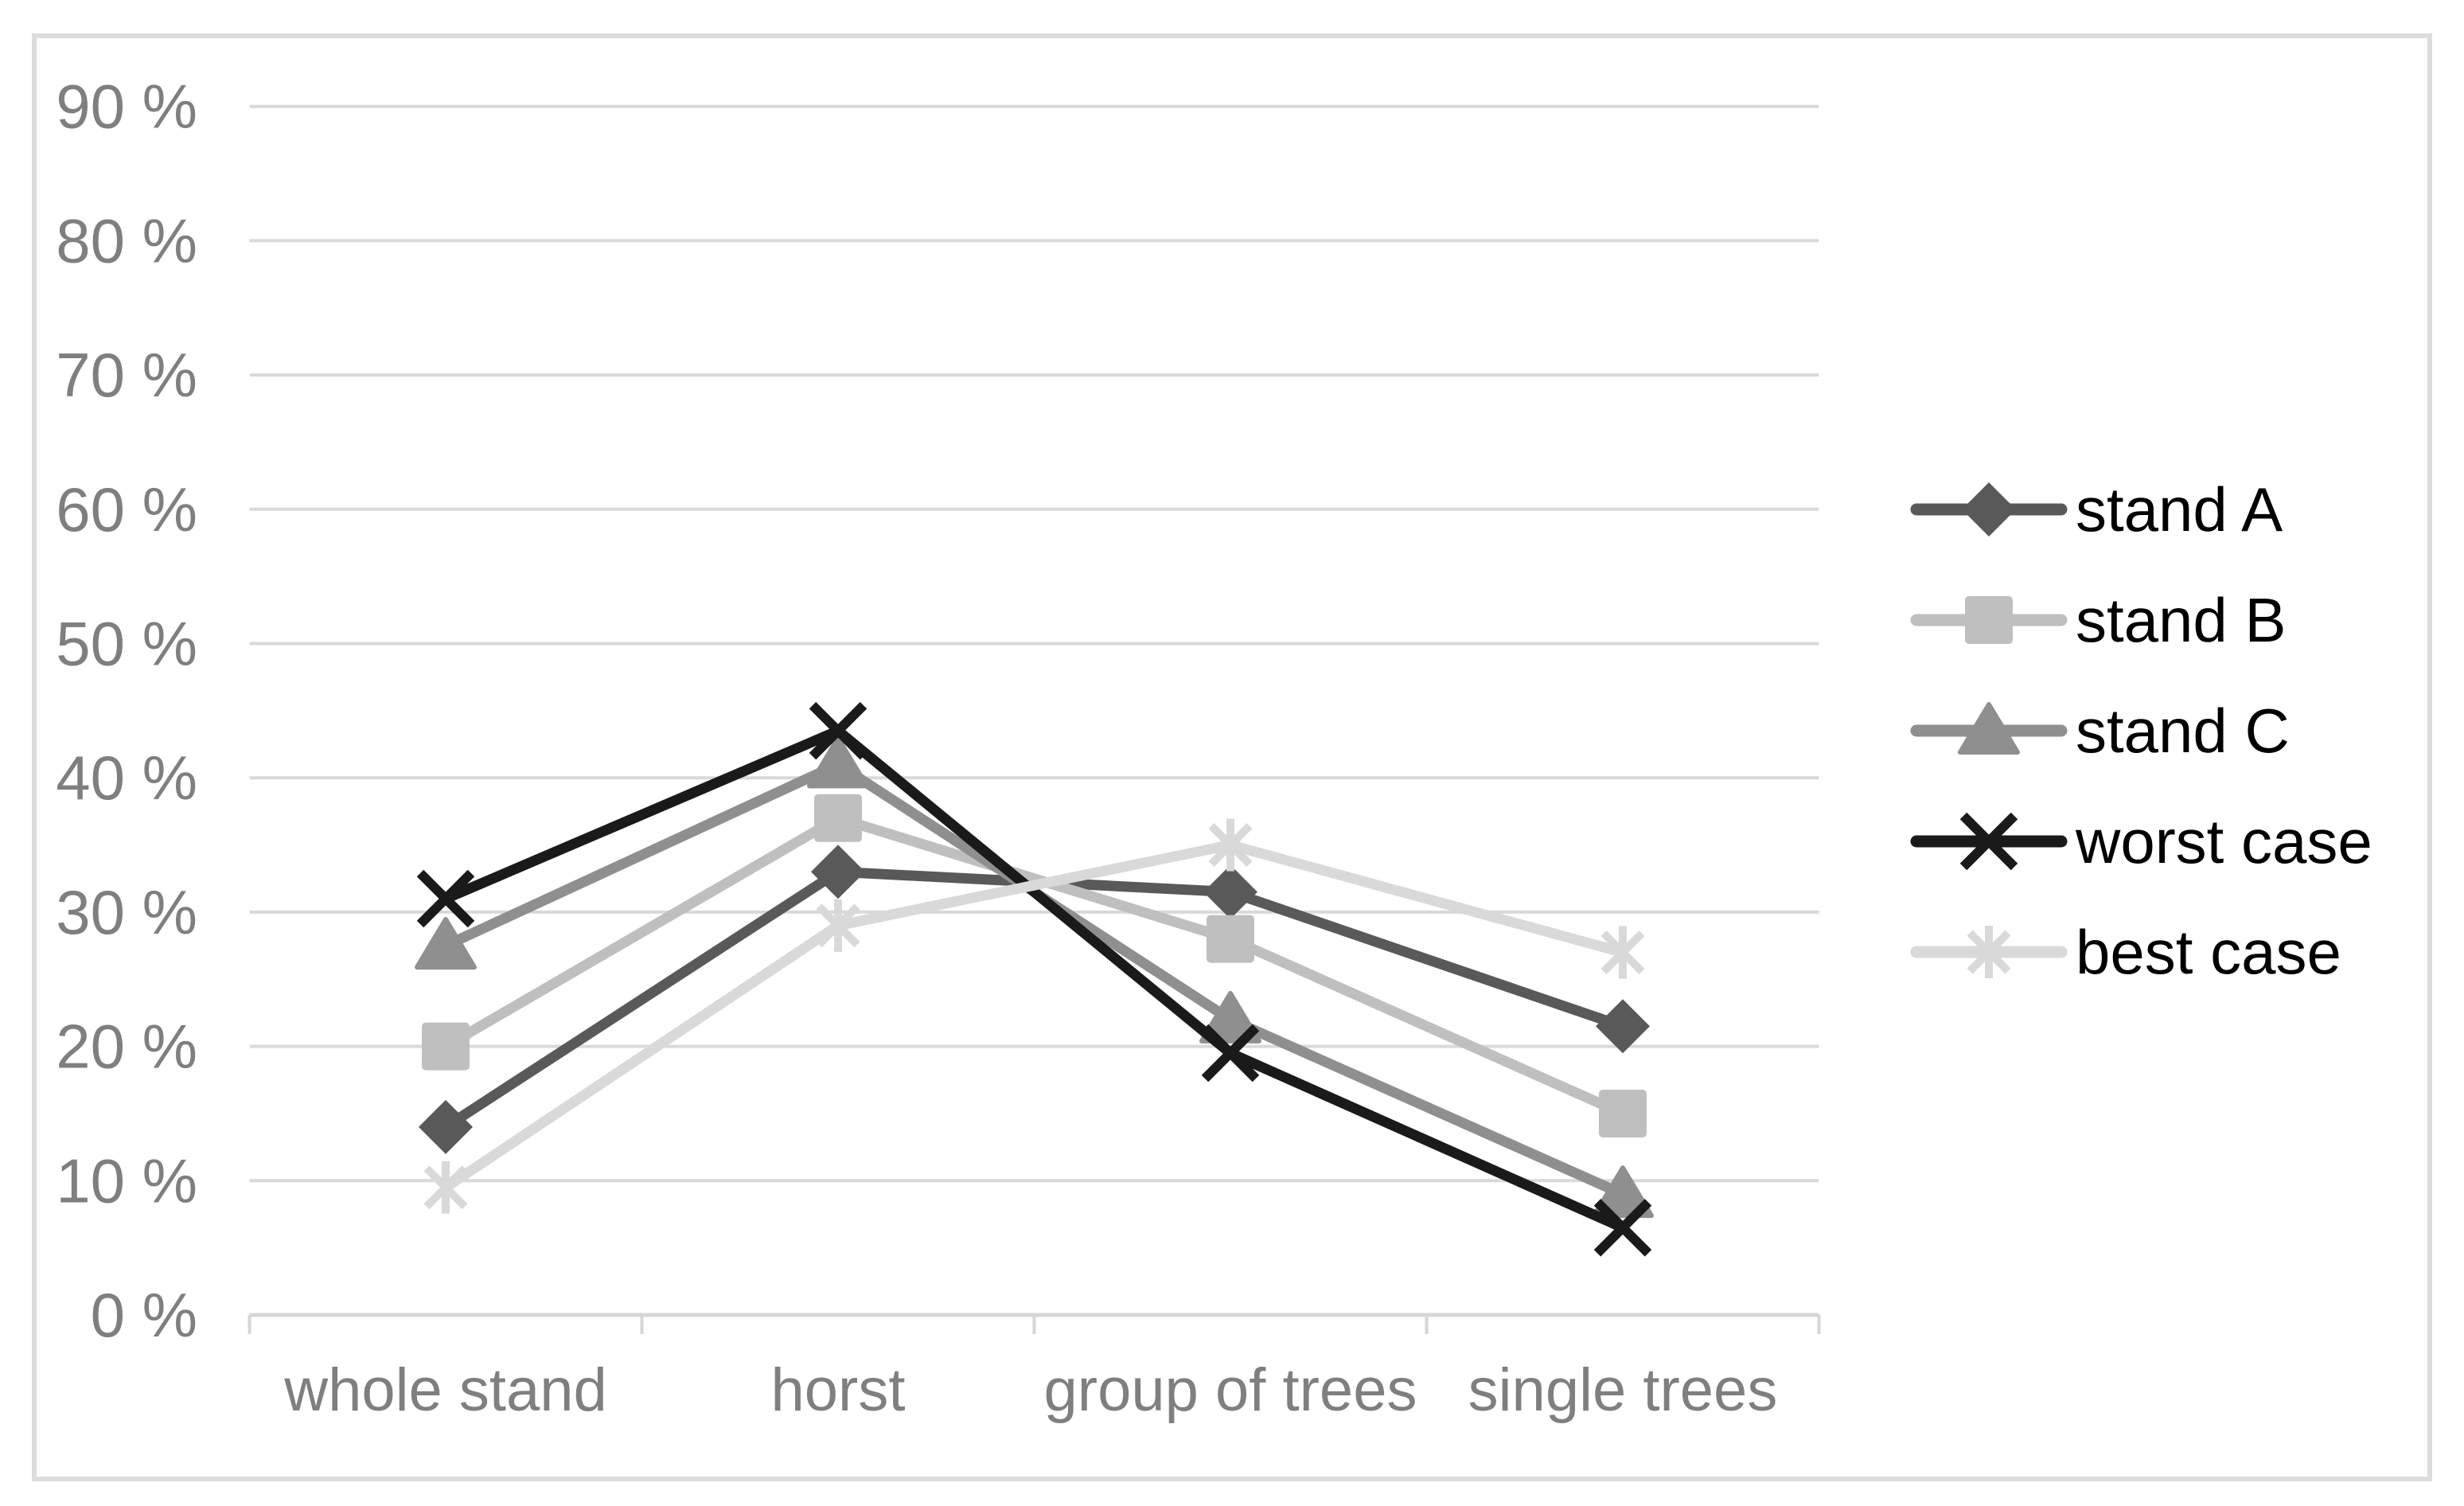 Image resolution: width=2464 pixels, height=1506 pixels. What do you see at coordinates (2183, 731) in the screenshot?
I see `legend-label: stand C` at bounding box center [2183, 731].